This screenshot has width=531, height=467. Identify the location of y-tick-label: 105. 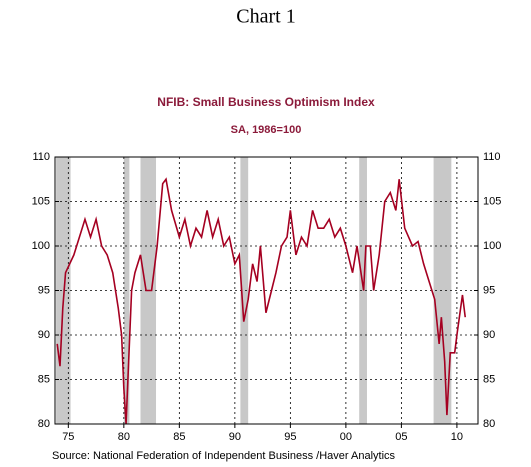
(41, 201).